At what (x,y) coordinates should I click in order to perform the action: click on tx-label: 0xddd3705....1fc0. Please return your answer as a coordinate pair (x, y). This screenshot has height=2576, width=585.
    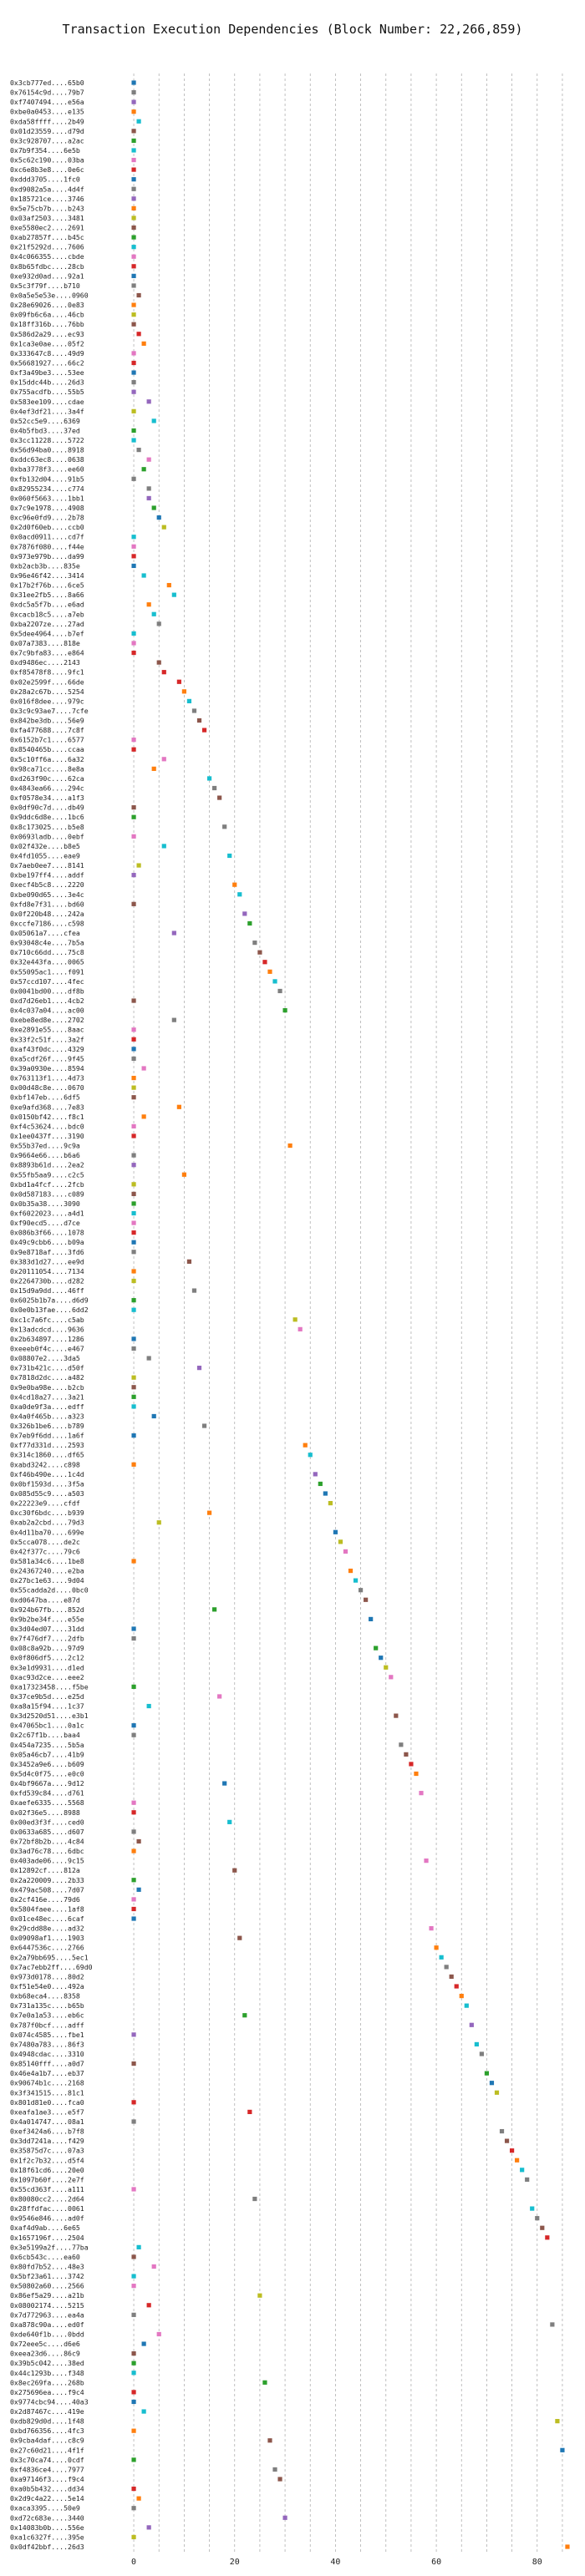
    Looking at the image, I should click on (45, 179).